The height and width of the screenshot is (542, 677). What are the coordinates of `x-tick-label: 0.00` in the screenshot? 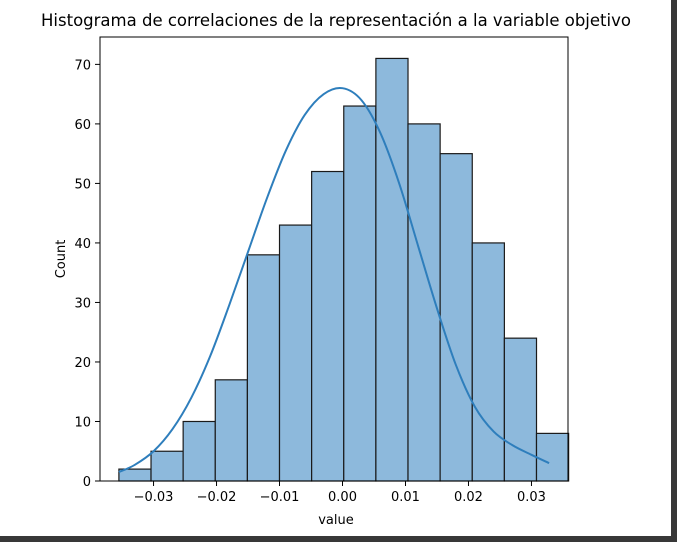 It's located at (342, 497).